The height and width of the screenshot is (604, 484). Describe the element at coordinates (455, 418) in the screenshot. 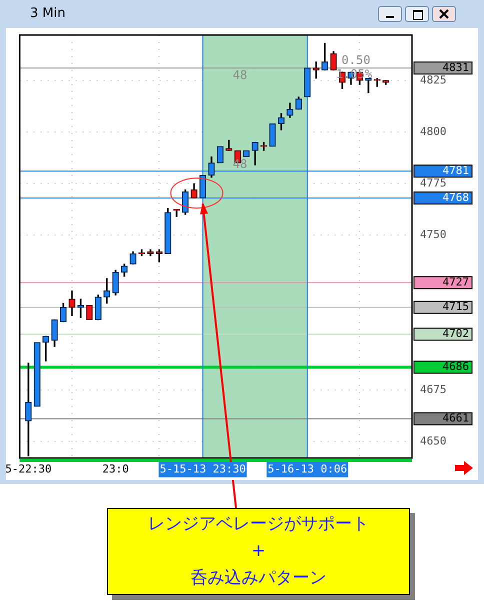

I see `ref-line-label: 4661` at that location.